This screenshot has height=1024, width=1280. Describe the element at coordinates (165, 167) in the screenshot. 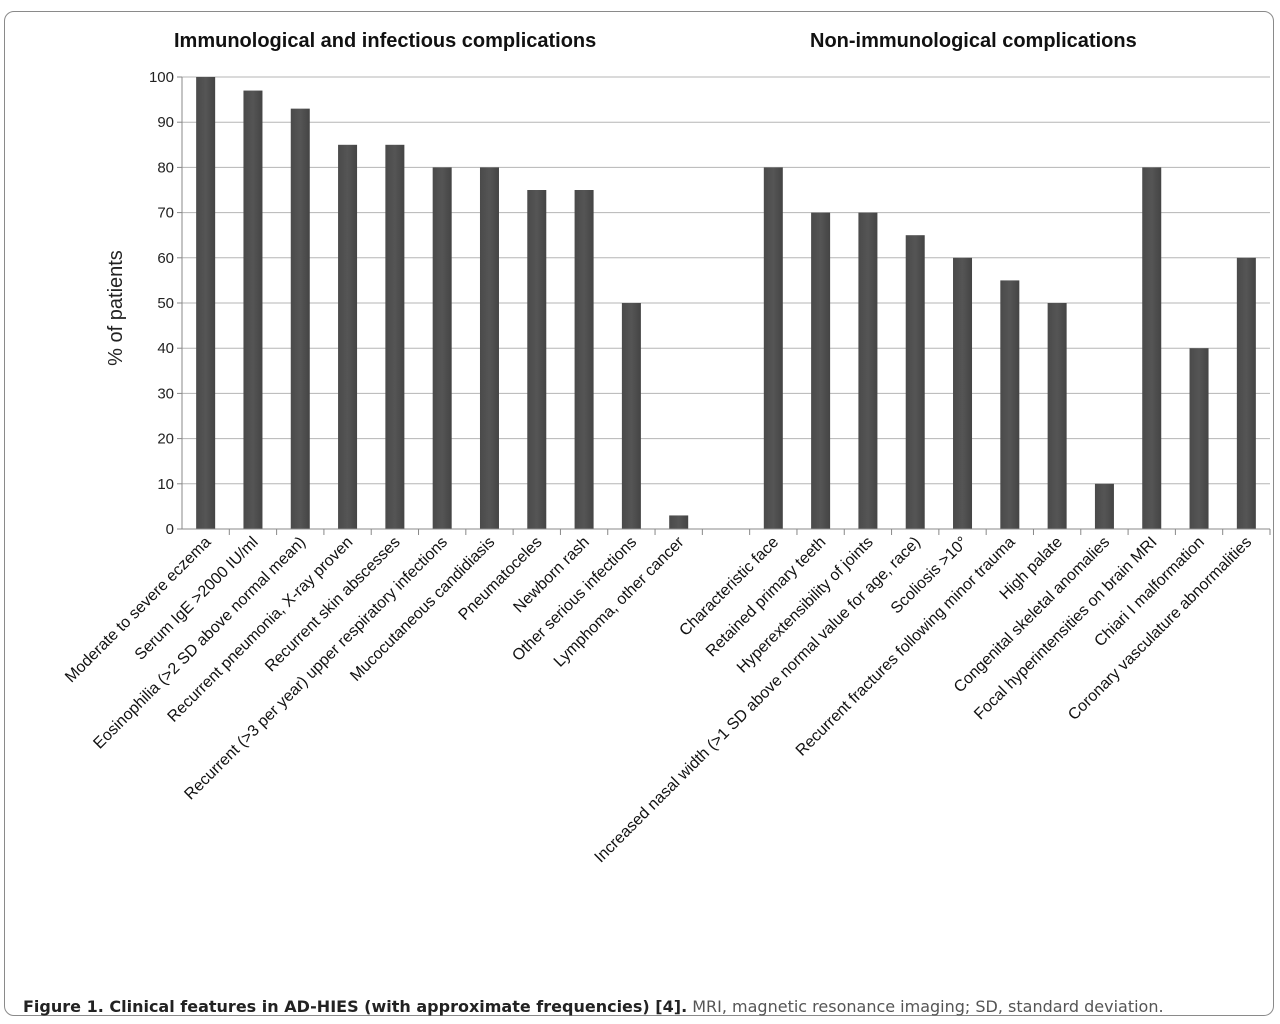

I see `y-tick-label: 80` at that location.